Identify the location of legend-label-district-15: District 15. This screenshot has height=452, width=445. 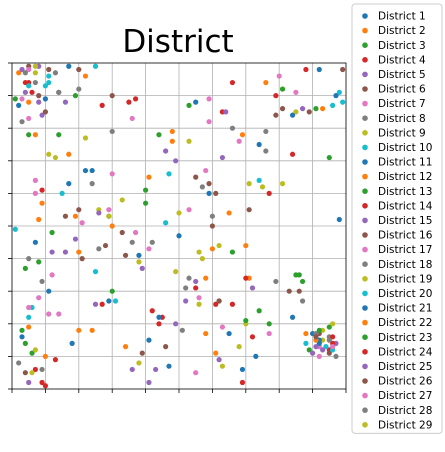
(405, 221).